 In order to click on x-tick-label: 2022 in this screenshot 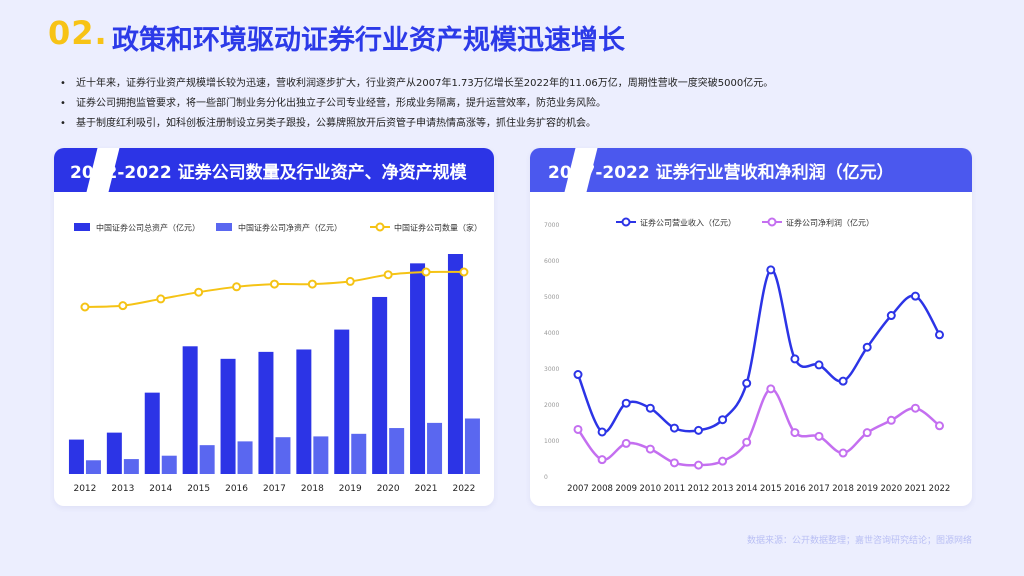, I will do `click(463, 489)`.